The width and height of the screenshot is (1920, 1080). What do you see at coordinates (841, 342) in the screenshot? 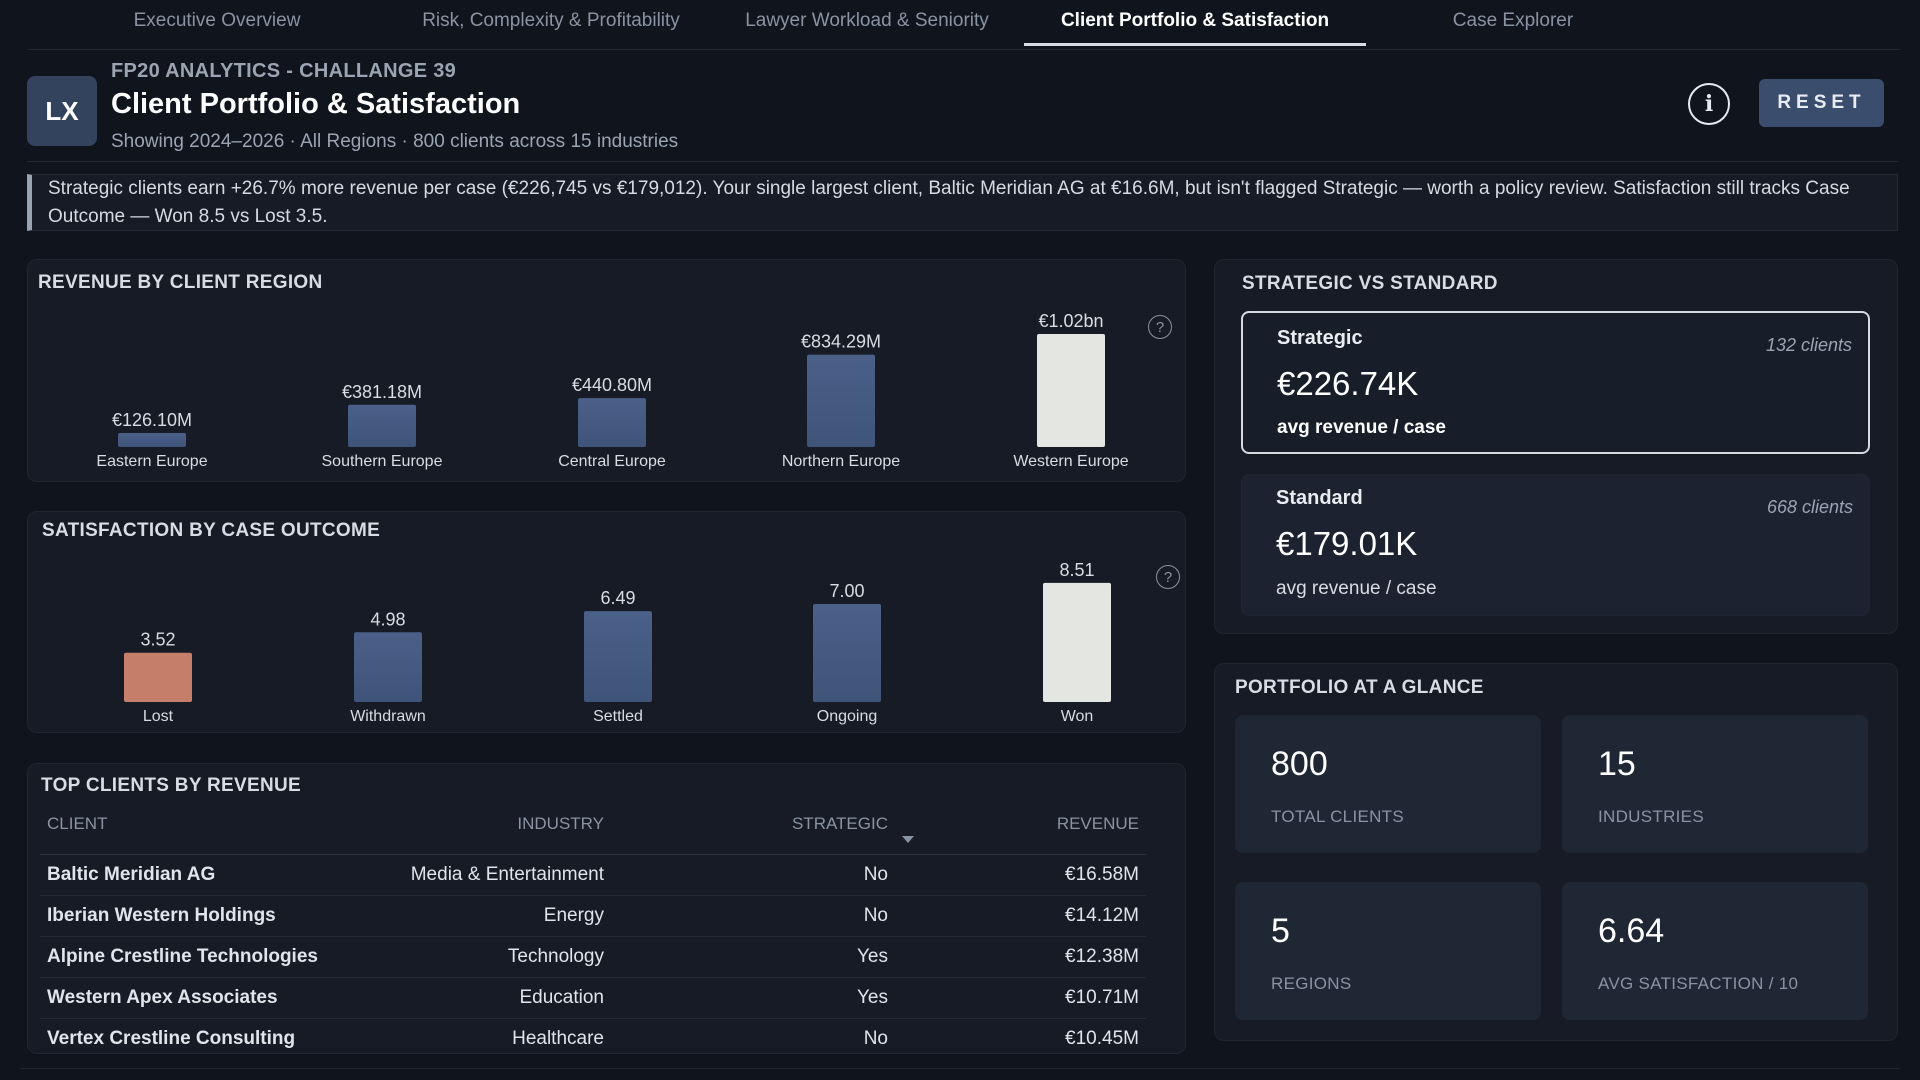
I see `data-label-northern-europe: €834.29M` at bounding box center [841, 342].